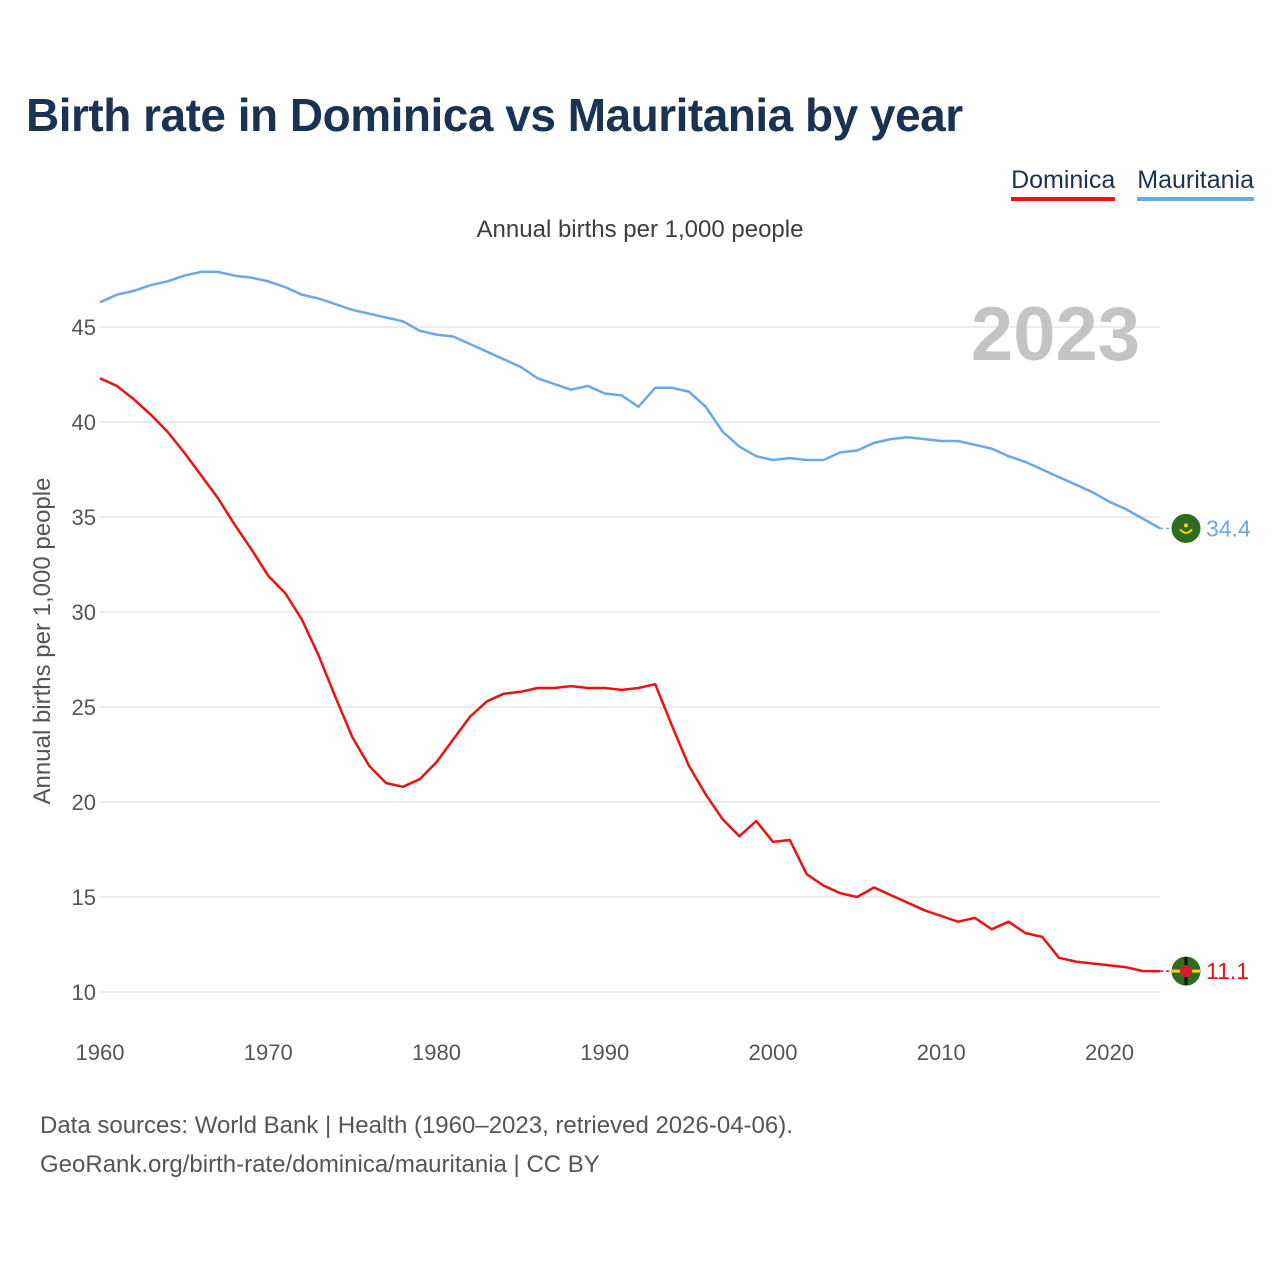  What do you see at coordinates (84, 897) in the screenshot?
I see `y-tick-label: 15` at bounding box center [84, 897].